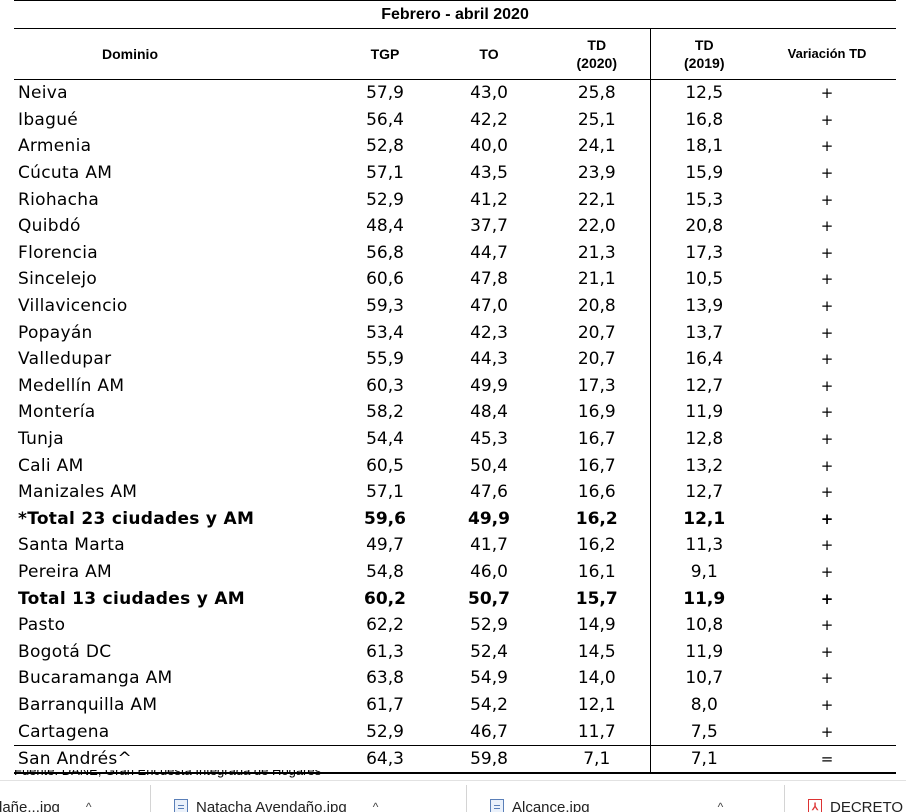  Describe the element at coordinates (704, 120) in the screenshot. I see `cell-td-2019: 16,8` at that location.